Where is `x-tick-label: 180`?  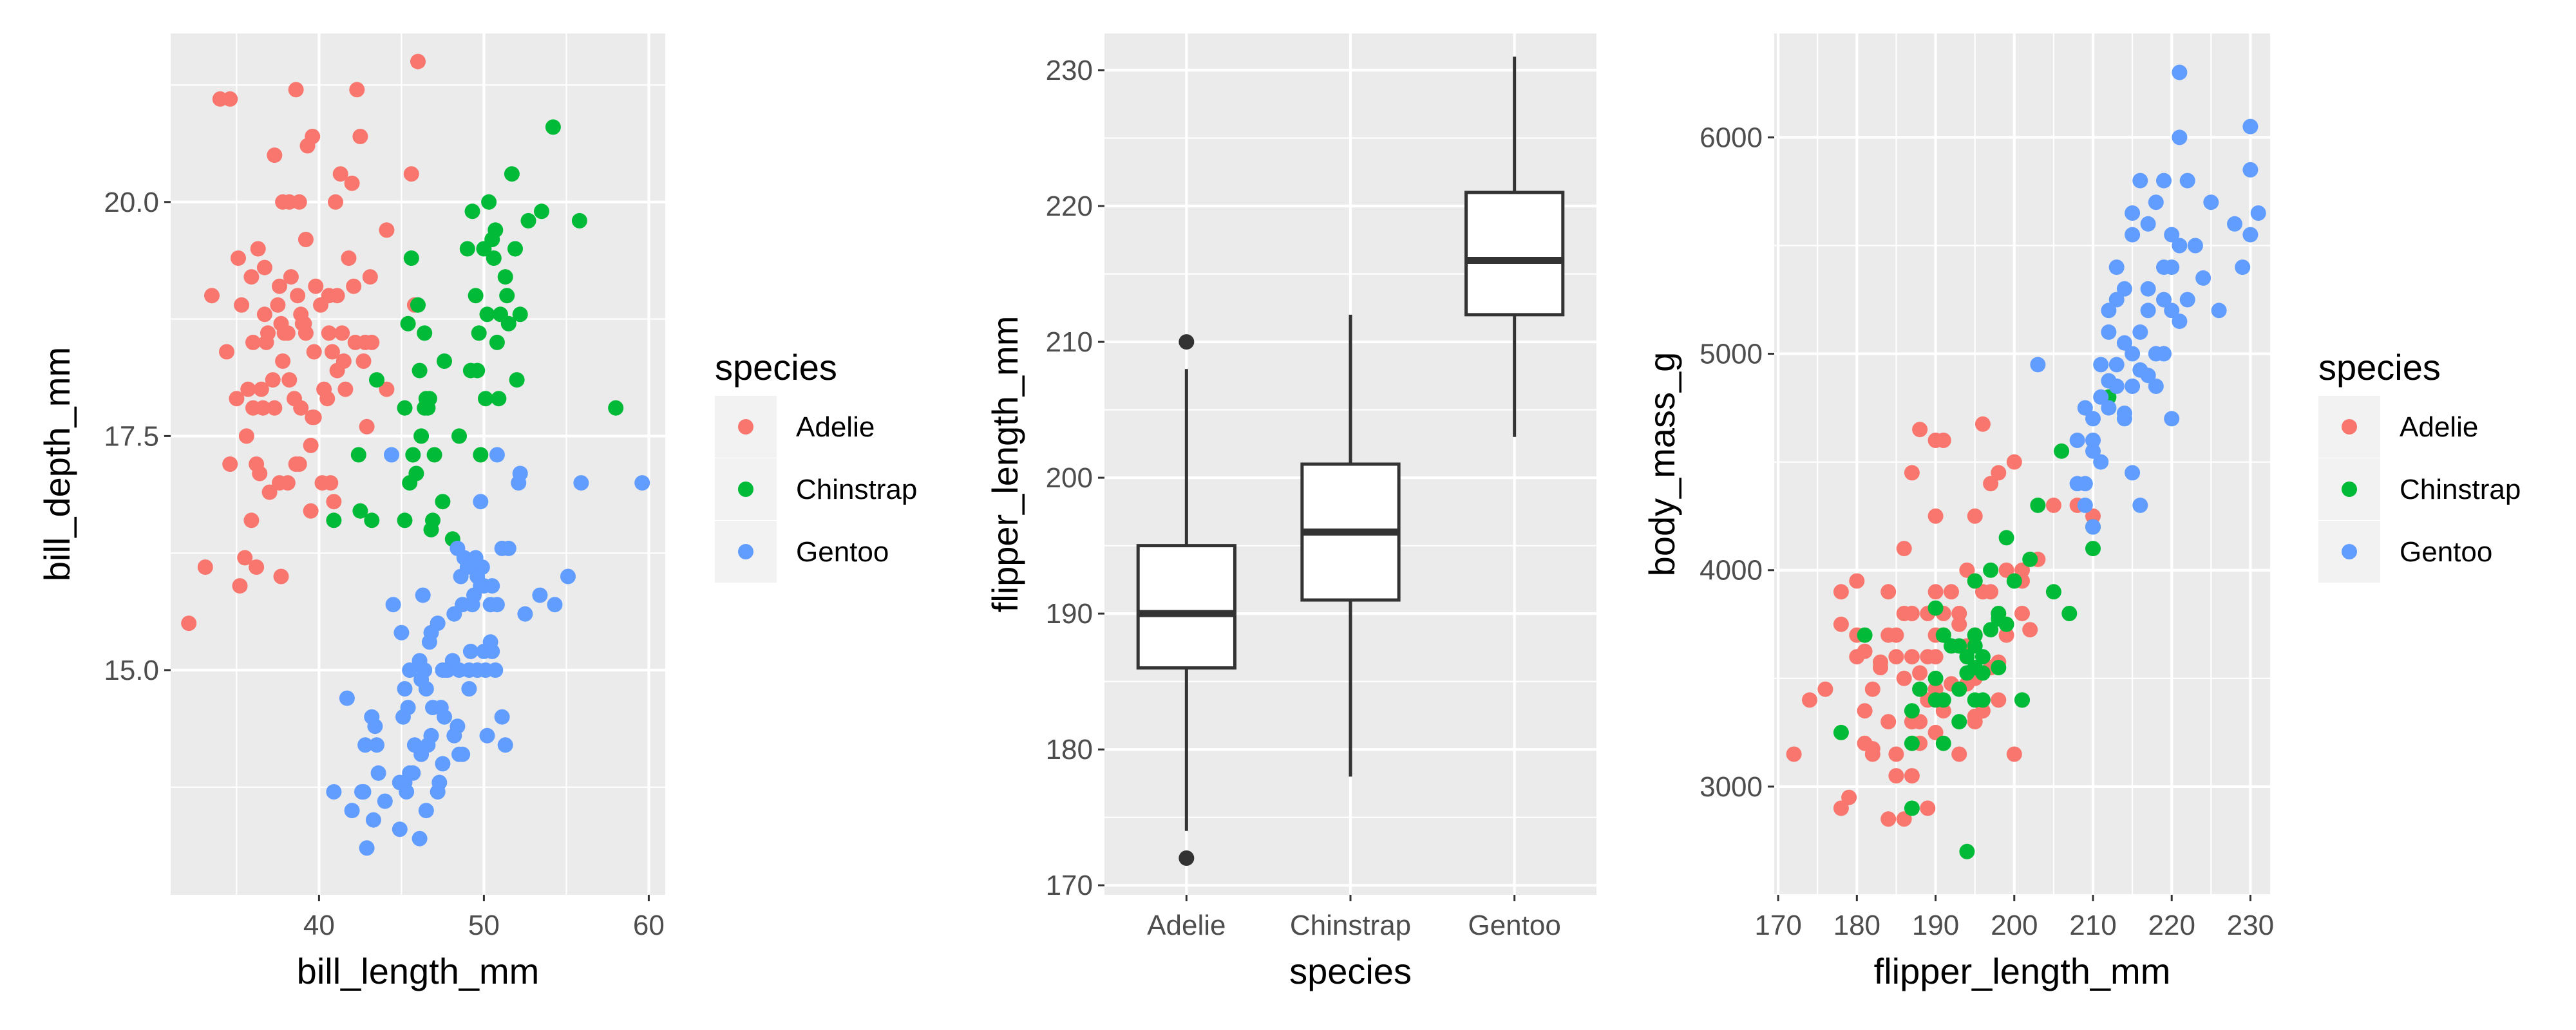 x-tick-label: 180 is located at coordinates (1857, 926).